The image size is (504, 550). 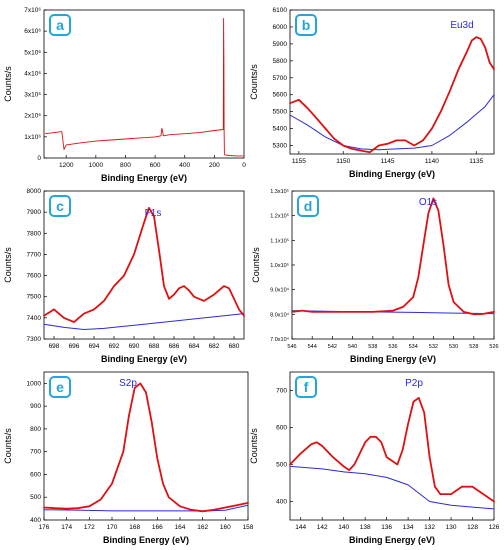 I want to click on x-tick-label: 696, so click(x=74, y=346).